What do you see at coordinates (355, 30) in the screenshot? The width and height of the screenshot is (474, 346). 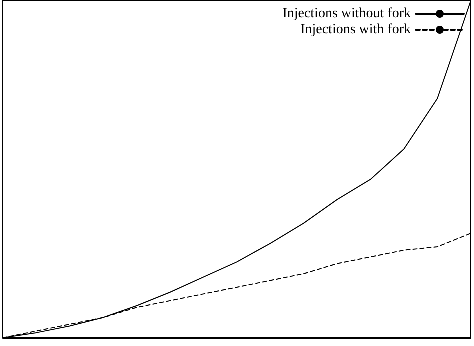 I see `legend-label: Injections with fork` at bounding box center [355, 30].